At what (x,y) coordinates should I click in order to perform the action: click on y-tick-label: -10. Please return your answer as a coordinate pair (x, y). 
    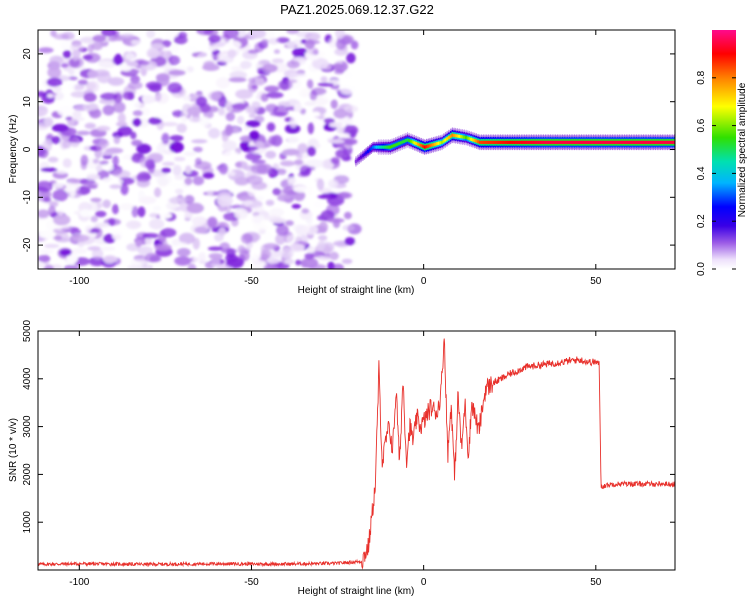
    Looking at the image, I should click on (27, 197).